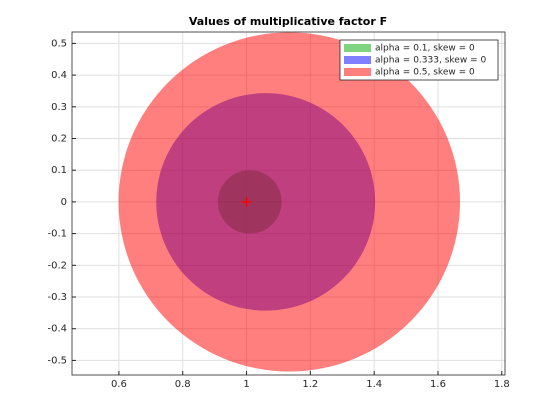  Describe the element at coordinates (59, 139) in the screenshot. I see `y-tick-label: 0.2` at that location.